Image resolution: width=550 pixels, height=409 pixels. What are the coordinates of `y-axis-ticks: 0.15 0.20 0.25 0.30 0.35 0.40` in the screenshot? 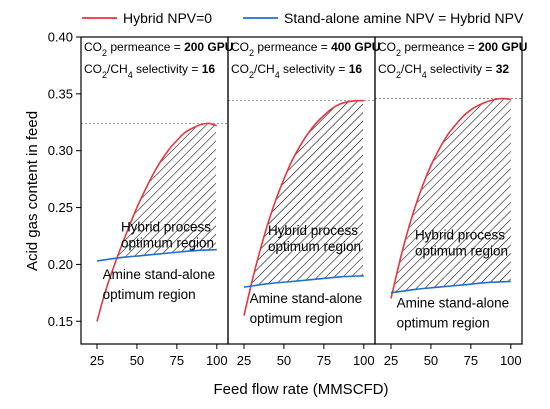 It's located at (64, 179).